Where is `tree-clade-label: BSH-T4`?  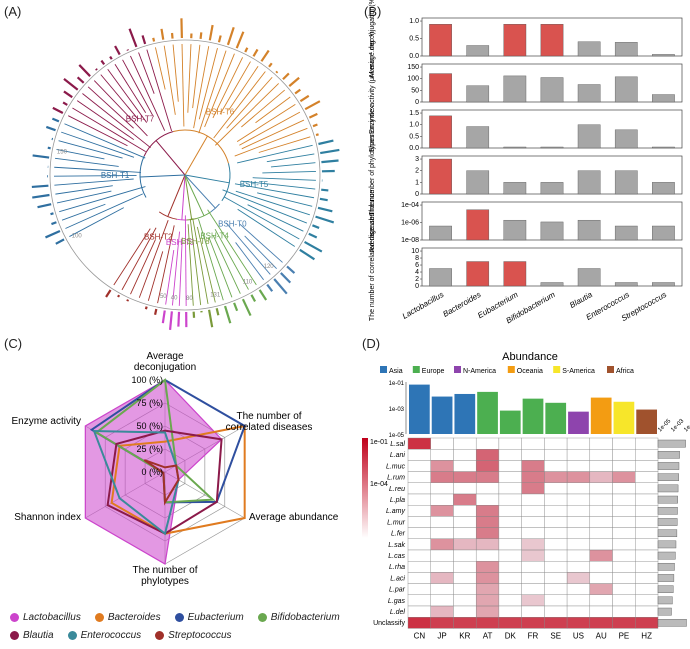
tree-clade-label: BSH-T4 is located at coordinates (214, 235).